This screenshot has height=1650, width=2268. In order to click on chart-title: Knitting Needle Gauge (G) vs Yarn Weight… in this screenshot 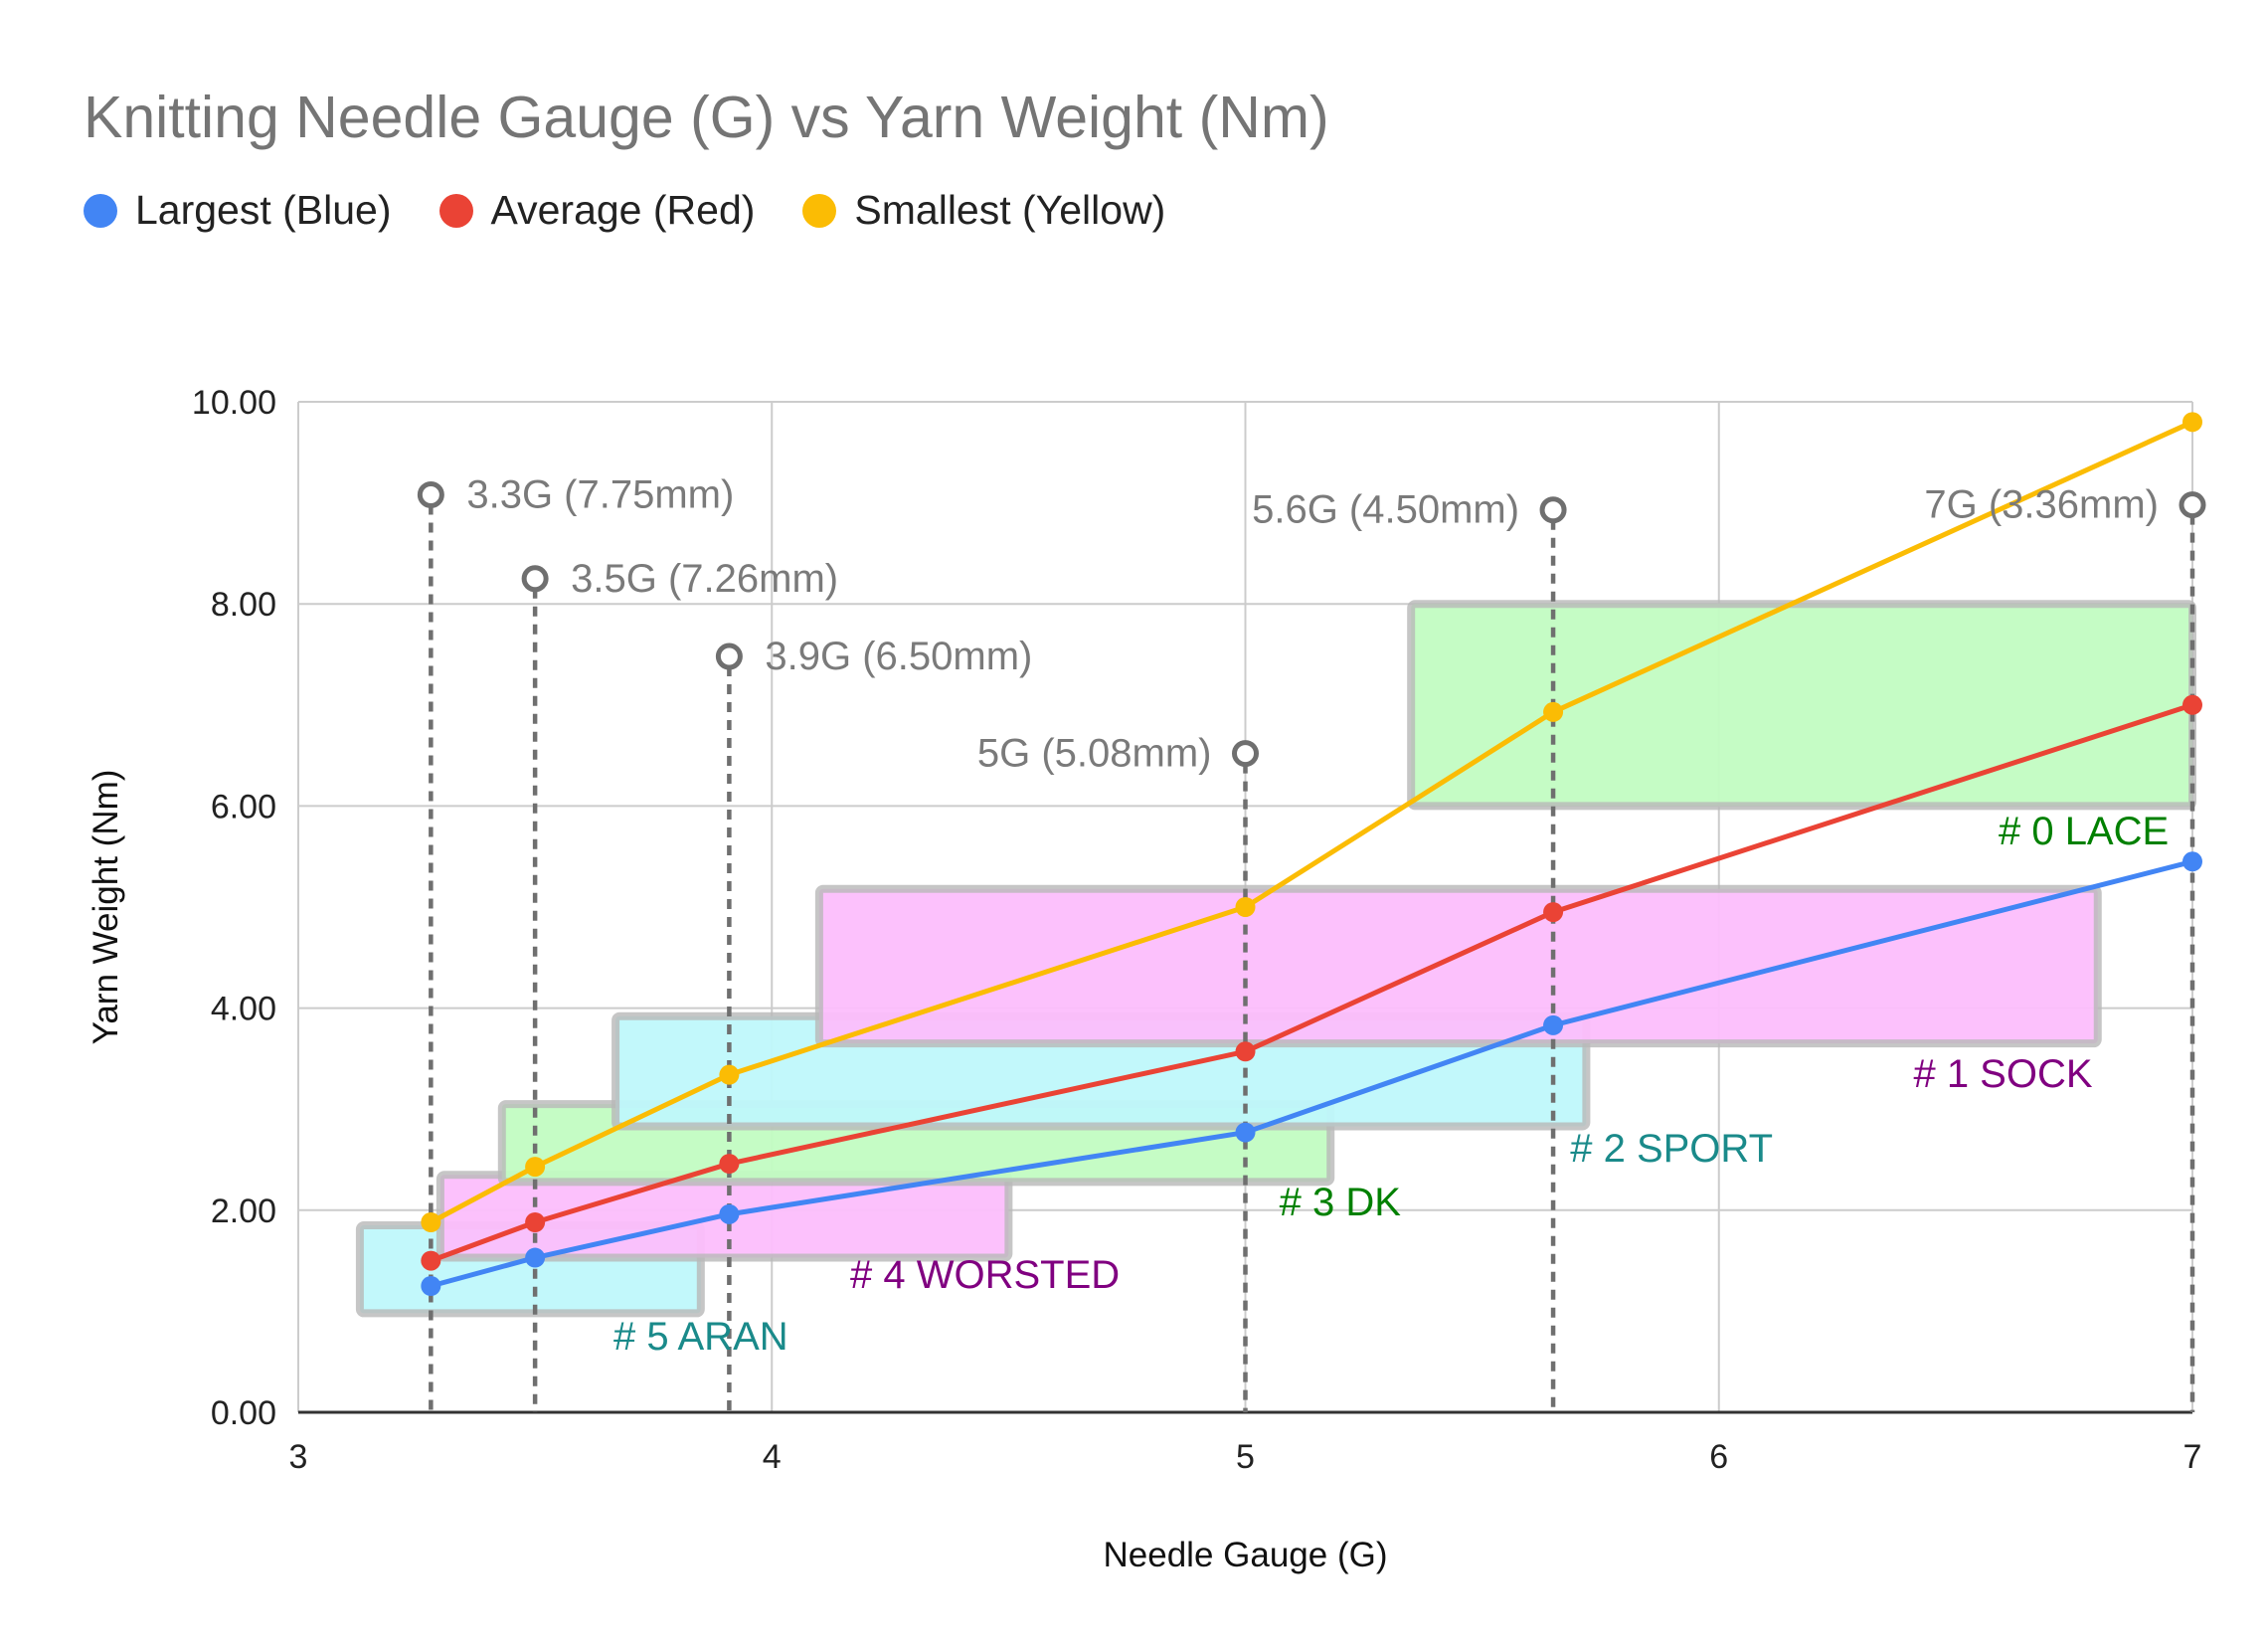, I will do `click(706, 117)`.